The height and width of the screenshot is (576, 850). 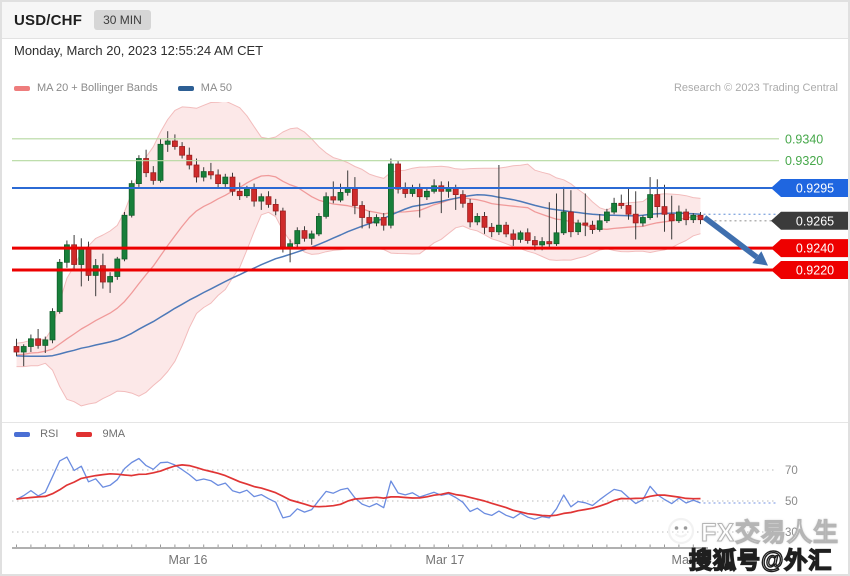 What do you see at coordinates (815, 249) in the screenshot?
I see `svg-text: 0.9240` at bounding box center [815, 249].